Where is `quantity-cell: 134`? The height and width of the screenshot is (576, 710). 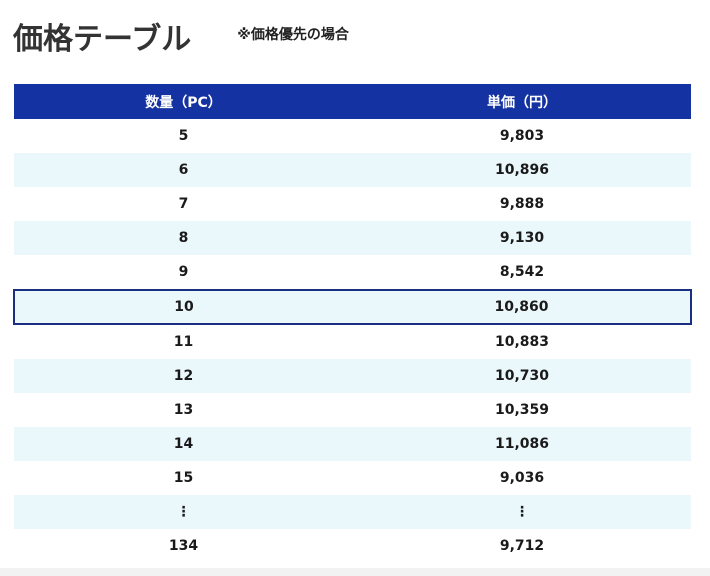 quantity-cell: 134 is located at coordinates (183, 546).